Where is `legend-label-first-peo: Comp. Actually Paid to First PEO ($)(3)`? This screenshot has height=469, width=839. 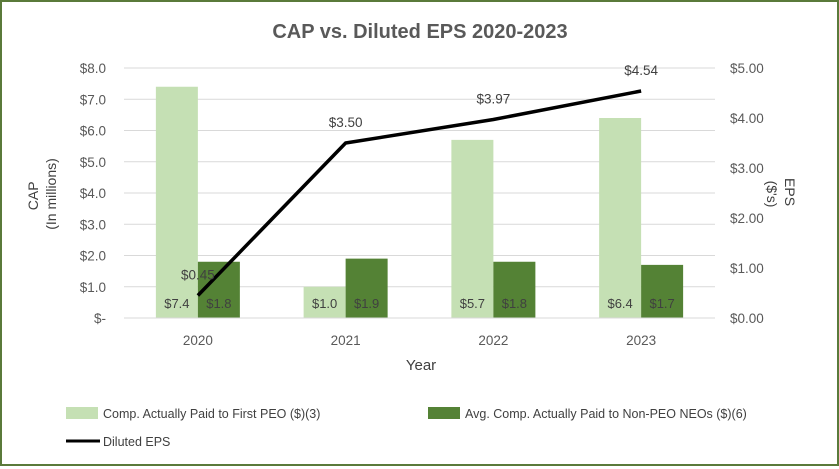
legend-label-first-peo: Comp. Actually Paid to First PEO ($)(3) is located at coordinates (211, 414).